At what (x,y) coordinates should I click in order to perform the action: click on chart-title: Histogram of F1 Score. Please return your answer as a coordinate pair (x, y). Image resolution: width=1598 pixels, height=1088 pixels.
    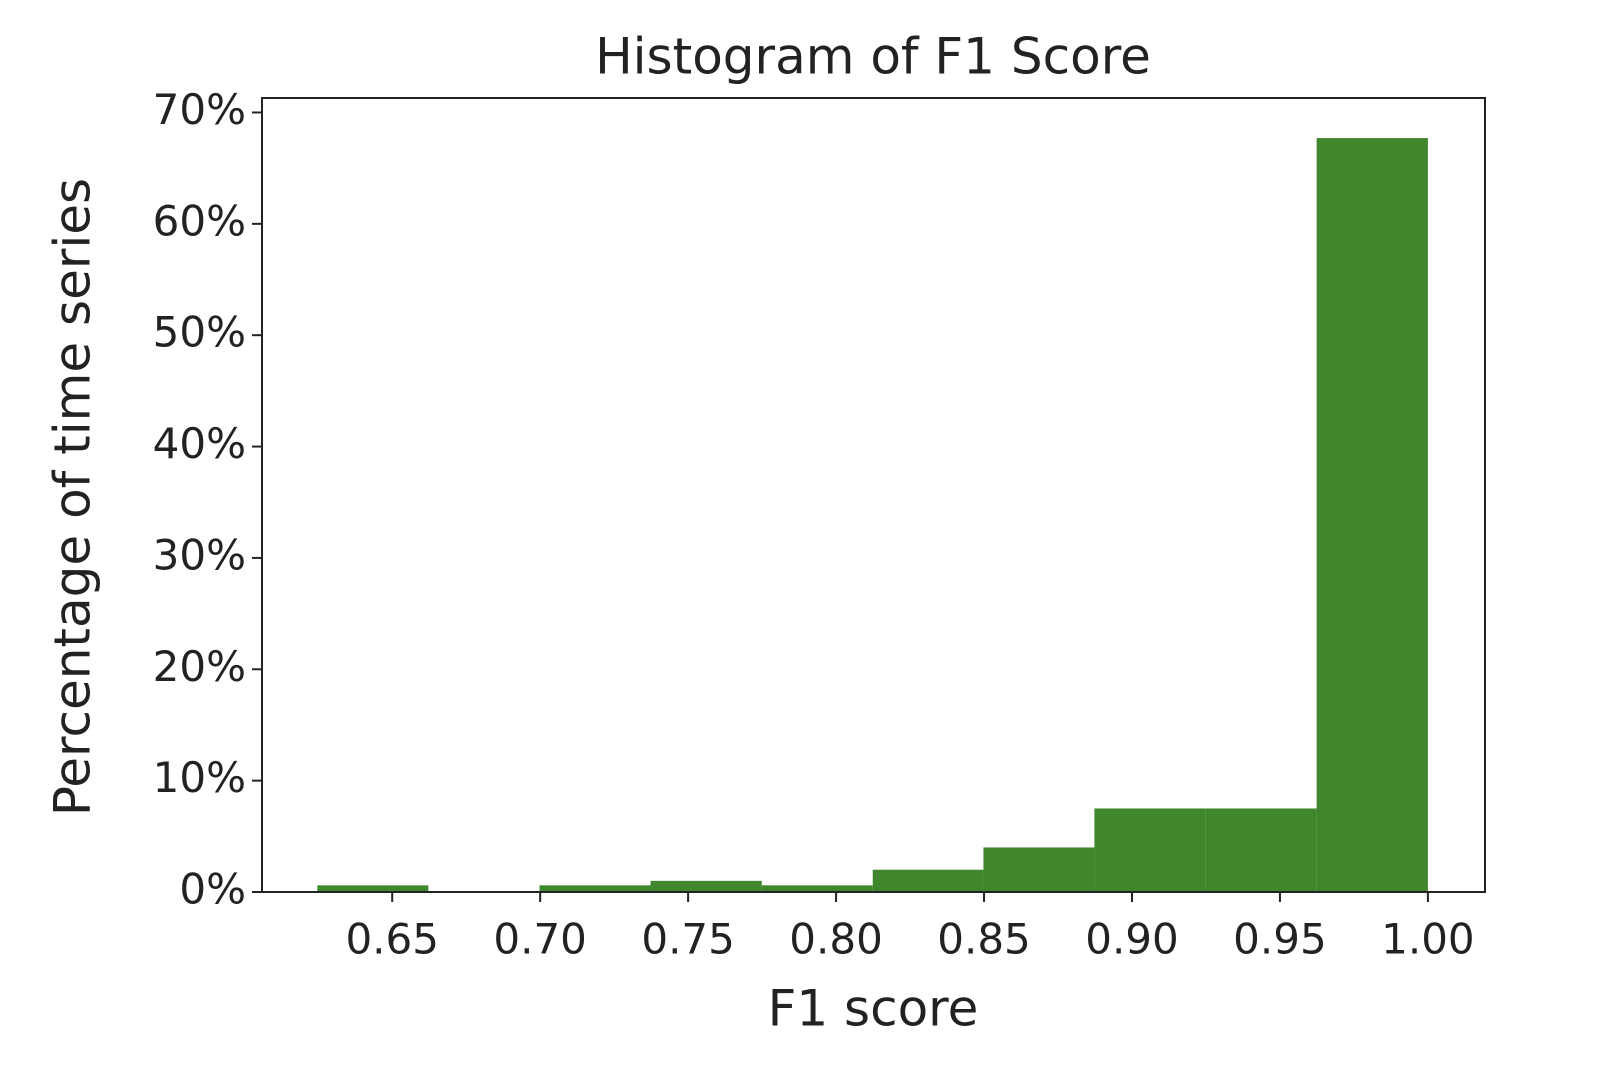
    Looking at the image, I should click on (873, 57).